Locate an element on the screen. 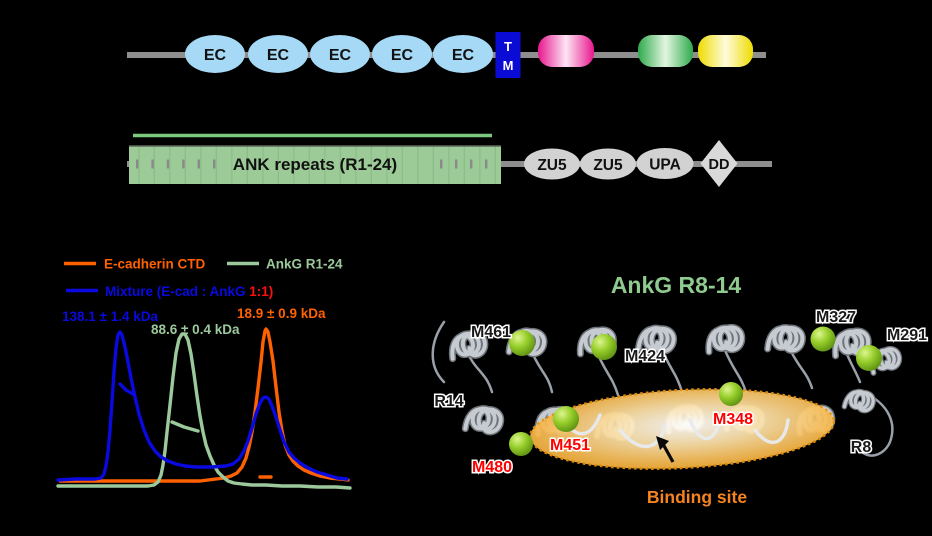  binding-site-arrow is located at coordinates (665, 449).